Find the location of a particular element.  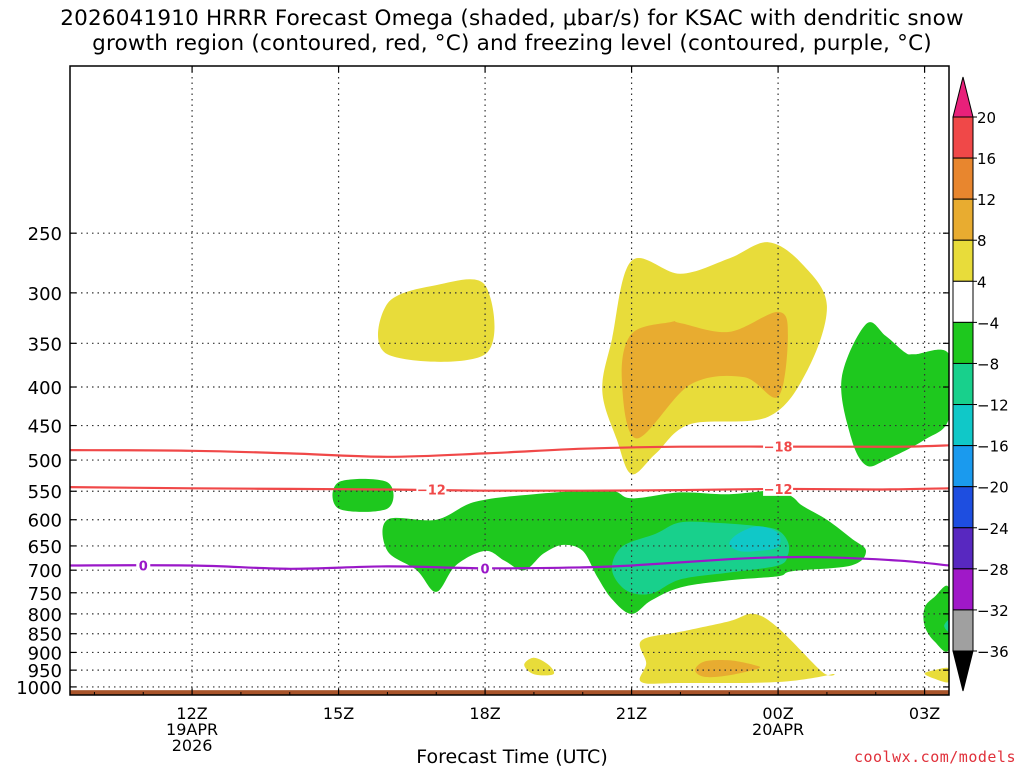

y-tick-label: 300 is located at coordinates (45, 294).